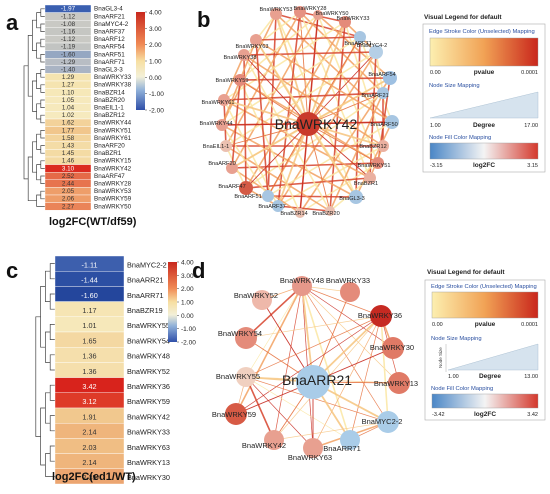 The width and height of the screenshot is (550, 494). What do you see at coordinates (383, 125) in the screenshot?
I see `network-node-label: BnaARF50` at bounding box center [383, 125].